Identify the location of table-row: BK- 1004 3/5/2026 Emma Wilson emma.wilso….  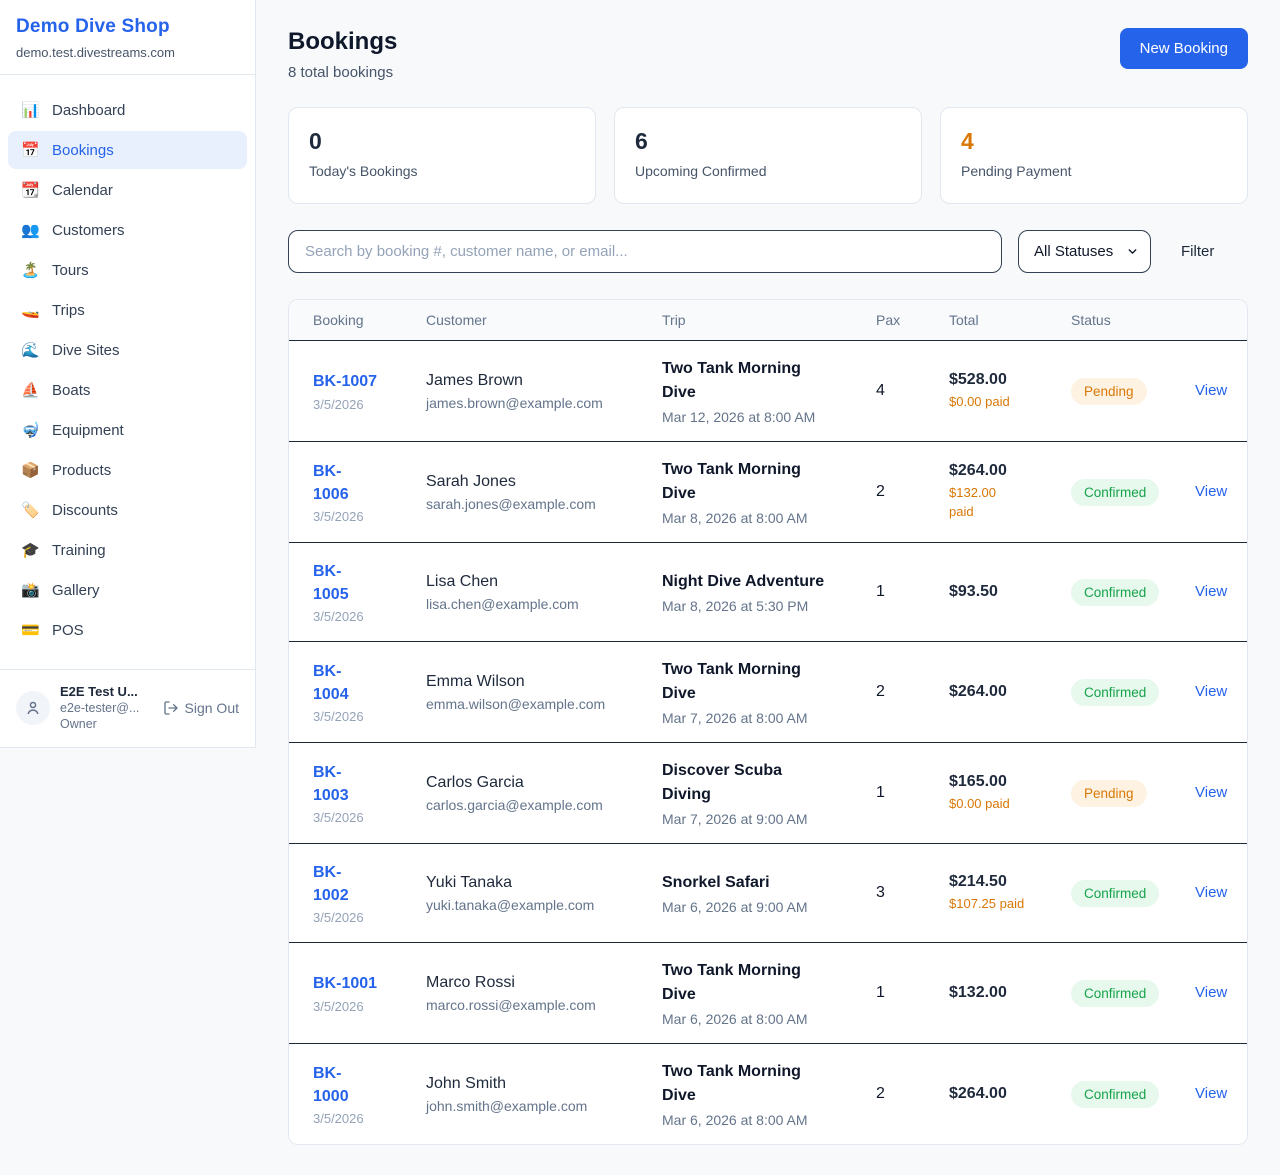
(768, 692).